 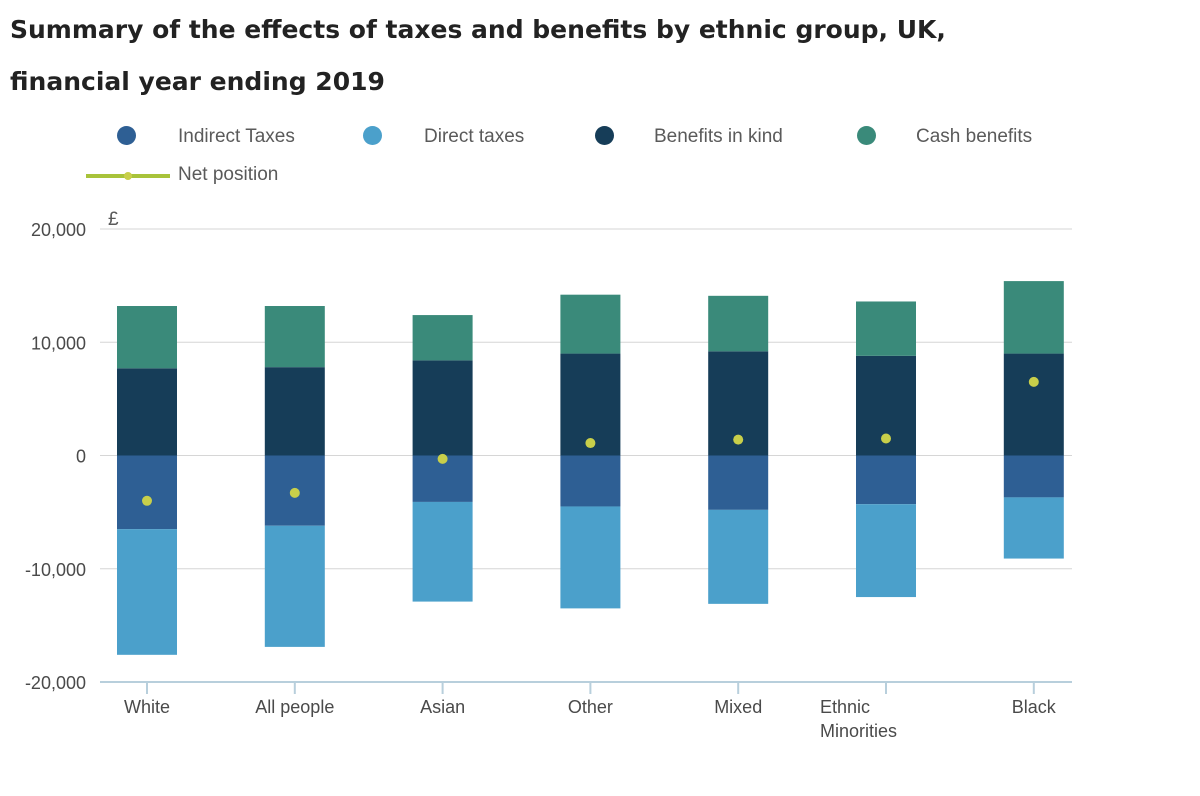 What do you see at coordinates (228, 174) in the screenshot?
I see `legend-label-net-position: Net position` at bounding box center [228, 174].